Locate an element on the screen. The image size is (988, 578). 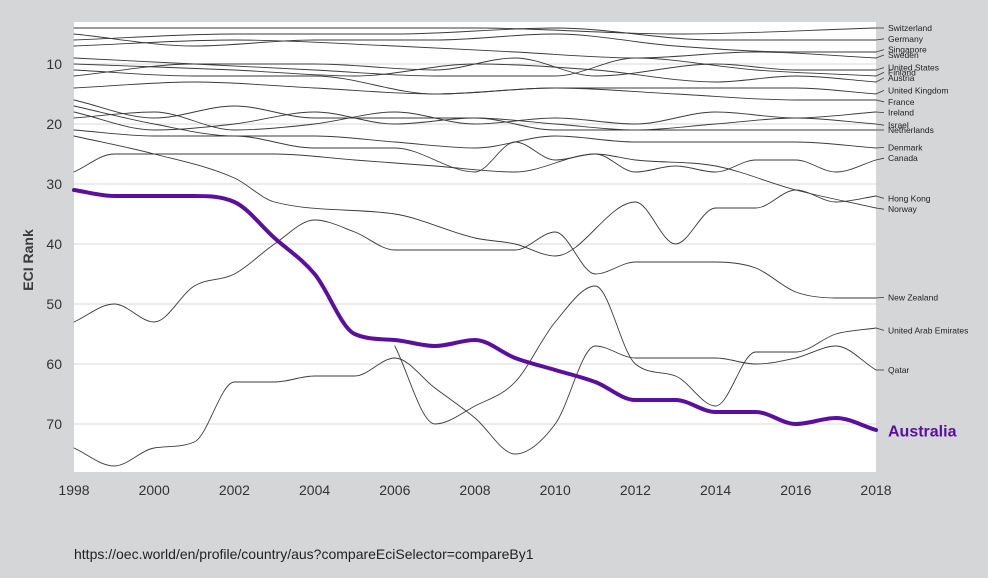
series-label-switzerland: Switzerland is located at coordinates (910, 28).